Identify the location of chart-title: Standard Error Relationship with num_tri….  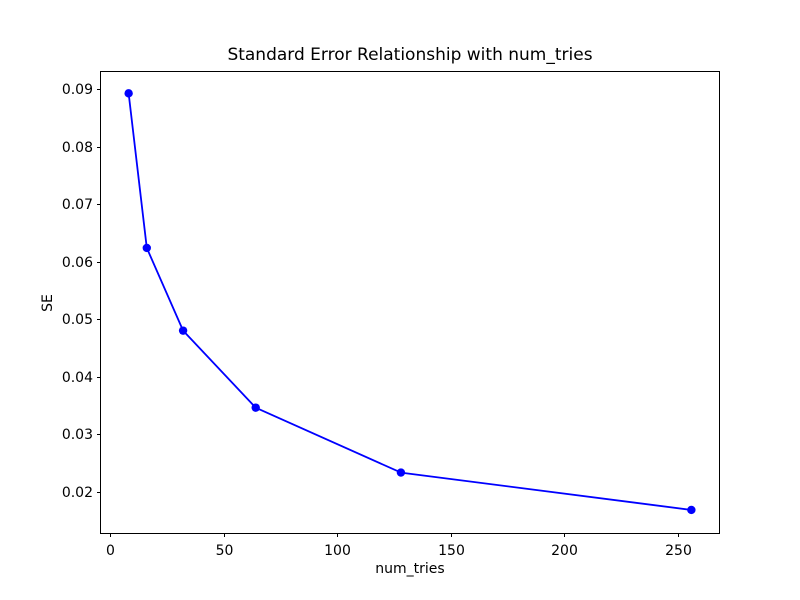
(409, 55).